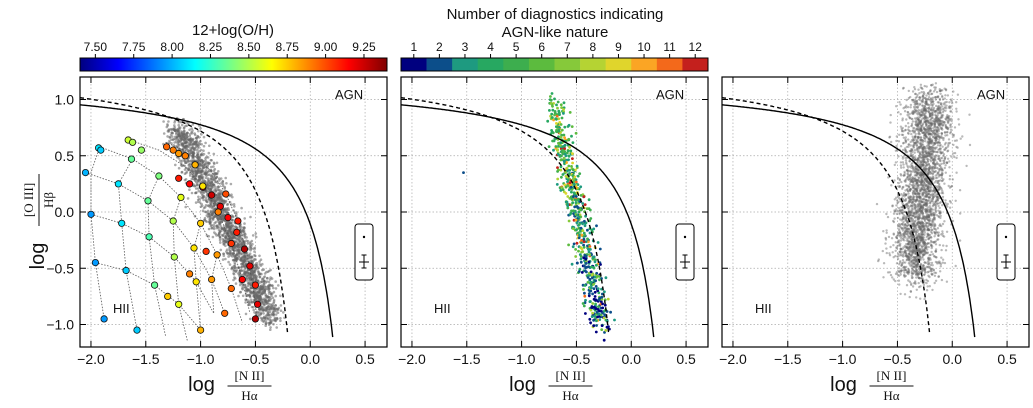 The height and width of the screenshot is (408, 1033). What do you see at coordinates (152, 263) in the screenshot?
I see `model-grid-line` at bounding box center [152, 263].